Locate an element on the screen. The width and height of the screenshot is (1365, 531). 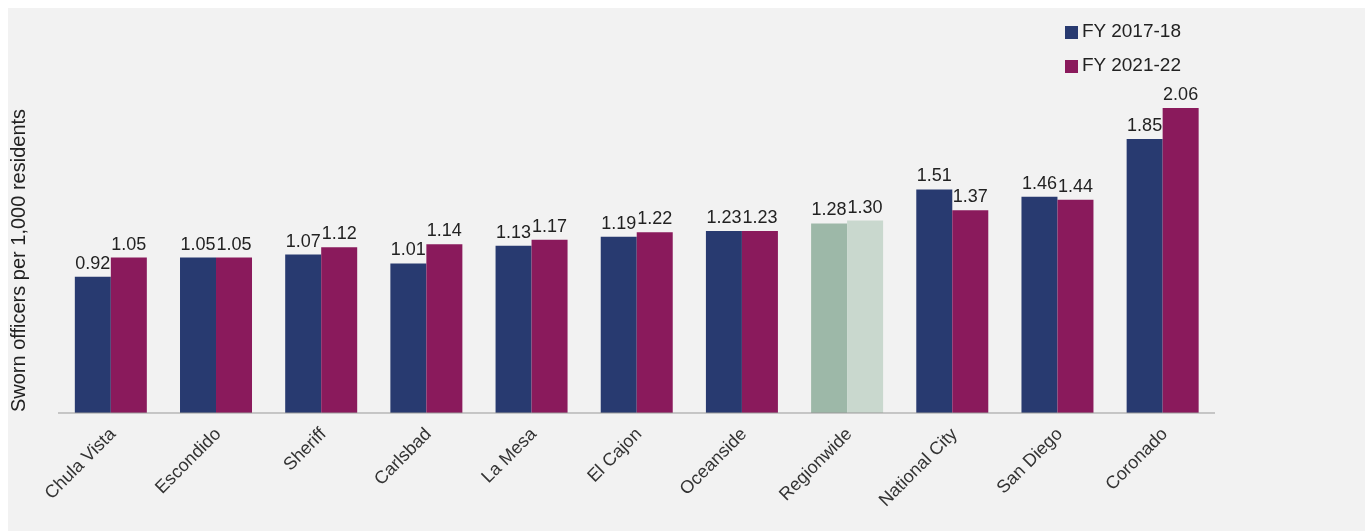
y-axis-title: Sworn officers per 1,000 residents is located at coordinates (18, 260).